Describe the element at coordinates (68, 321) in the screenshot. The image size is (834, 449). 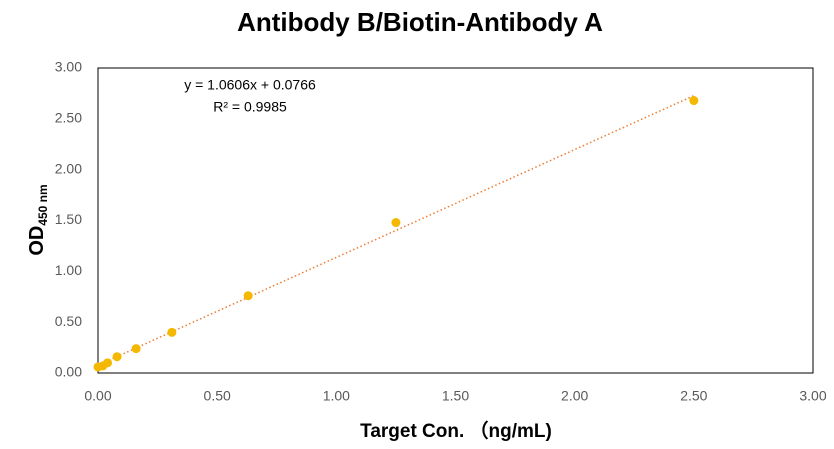
I see `y-tick-label: 0.50` at that location.